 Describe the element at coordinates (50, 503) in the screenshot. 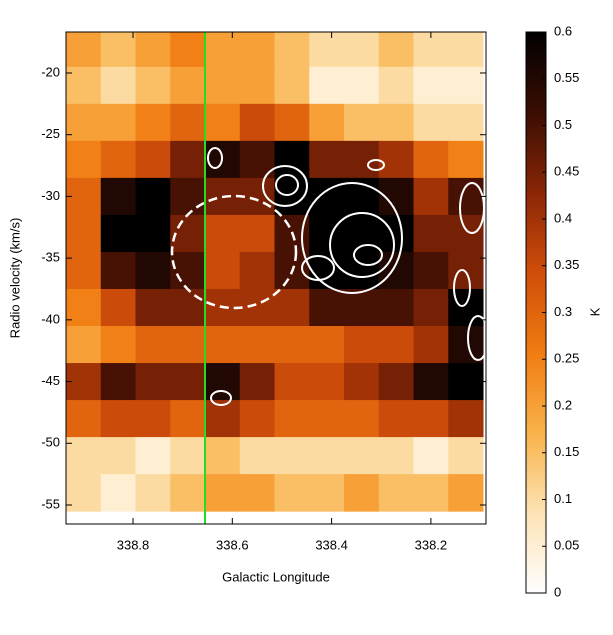

I see `y-tick-label: -55` at that location.